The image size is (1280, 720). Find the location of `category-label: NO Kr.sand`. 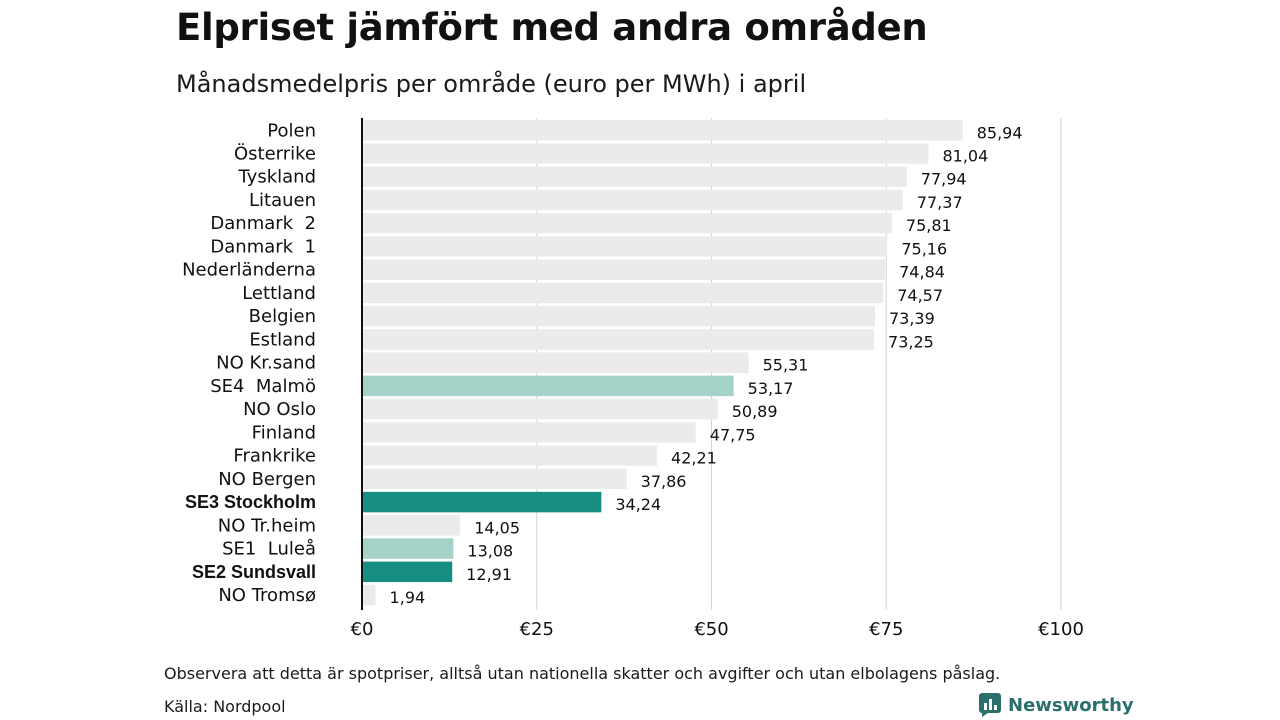

category-label: NO Kr.sand is located at coordinates (266, 363).